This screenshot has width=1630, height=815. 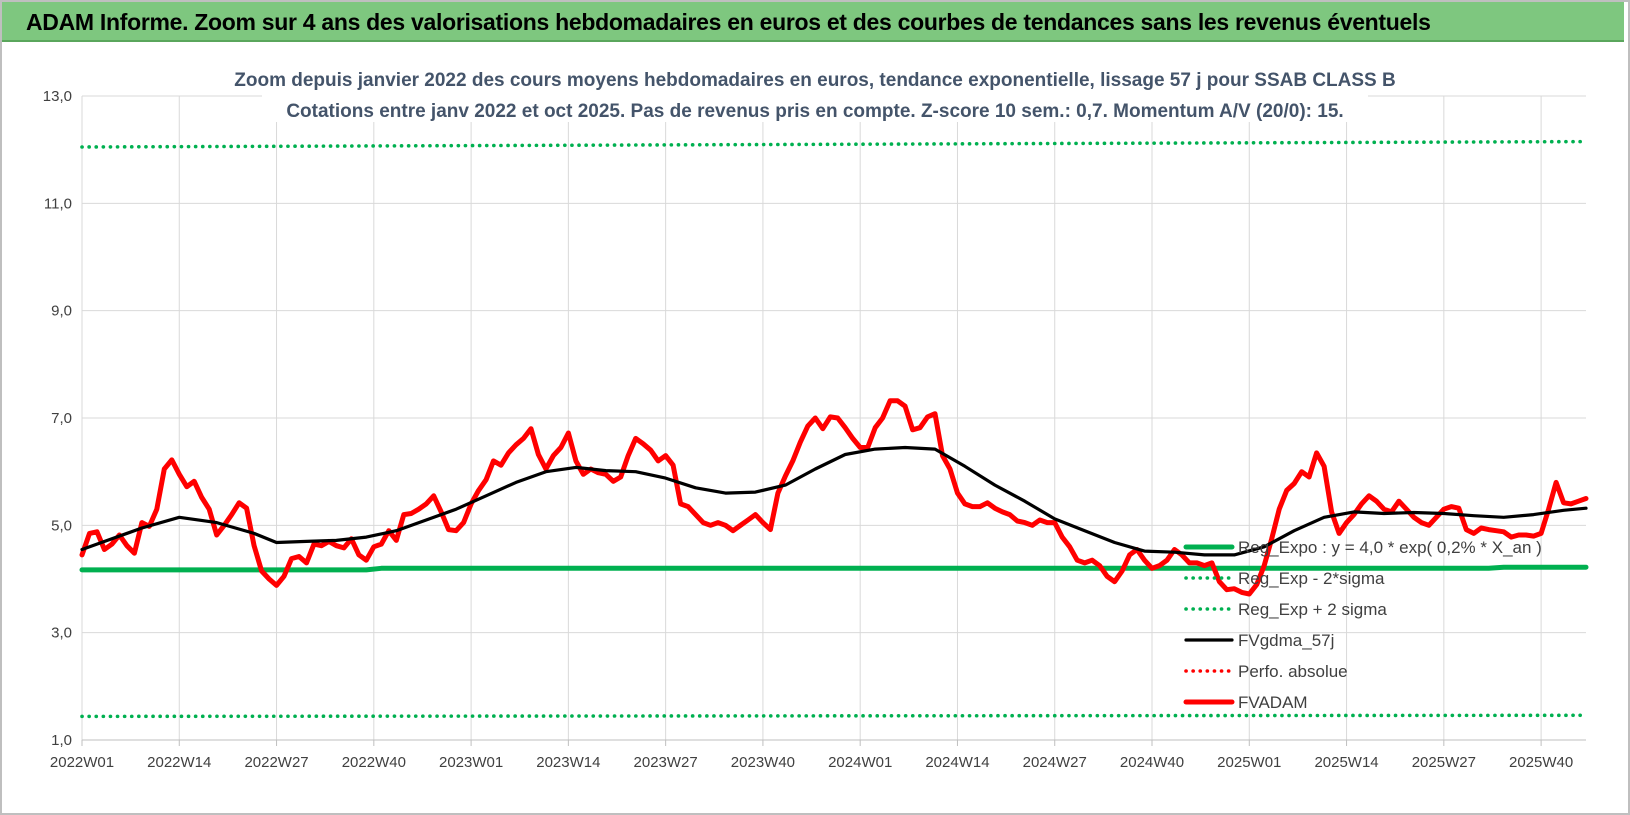 What do you see at coordinates (1311, 578) in the screenshot?
I see `legend-label: Reg_Exp - 2*sigma` at bounding box center [1311, 578].